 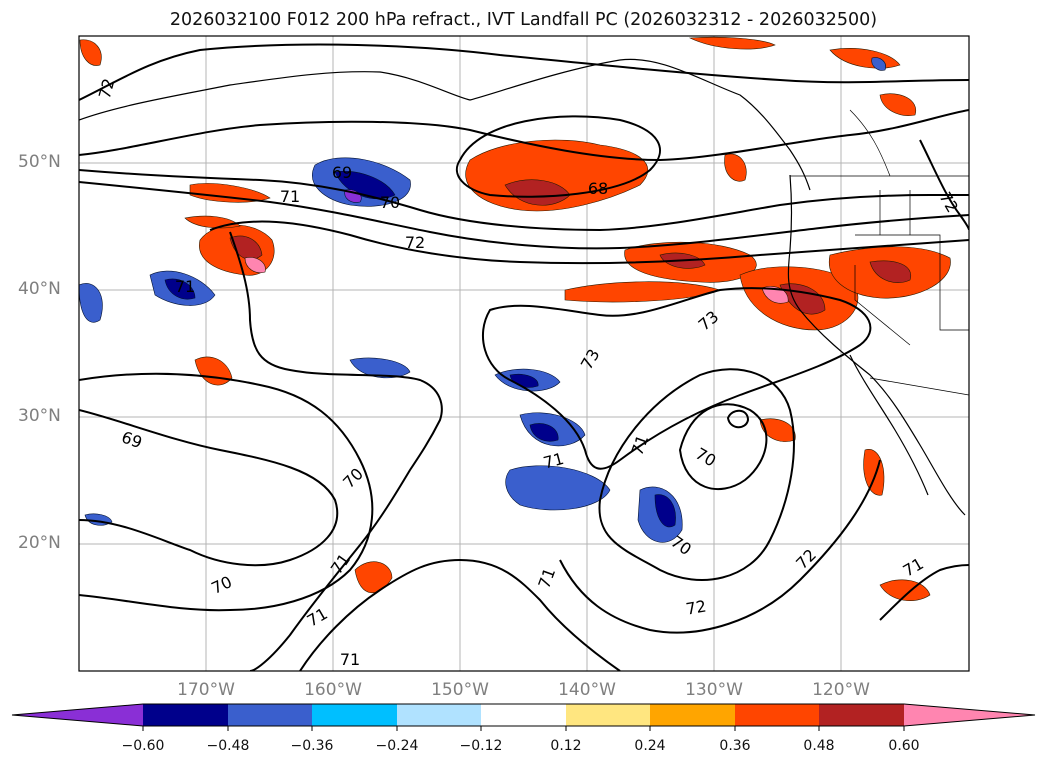 I want to click on fill-orange-bc, so click(x=735, y=167).